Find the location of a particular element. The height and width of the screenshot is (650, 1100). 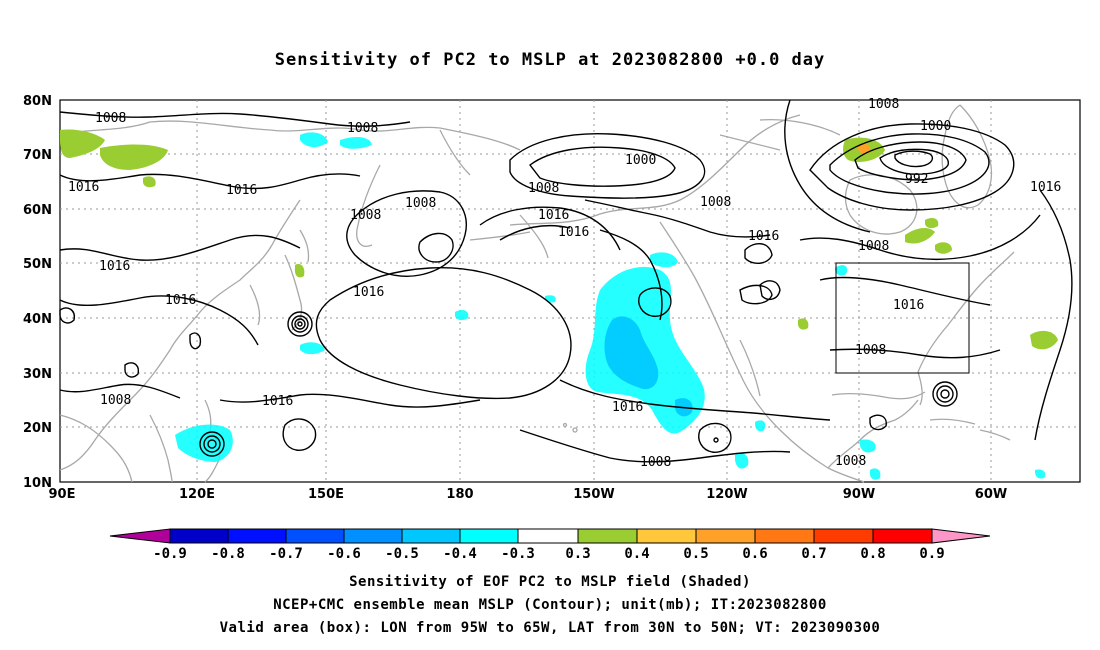

lat-label: 60N is located at coordinates (37, 210).